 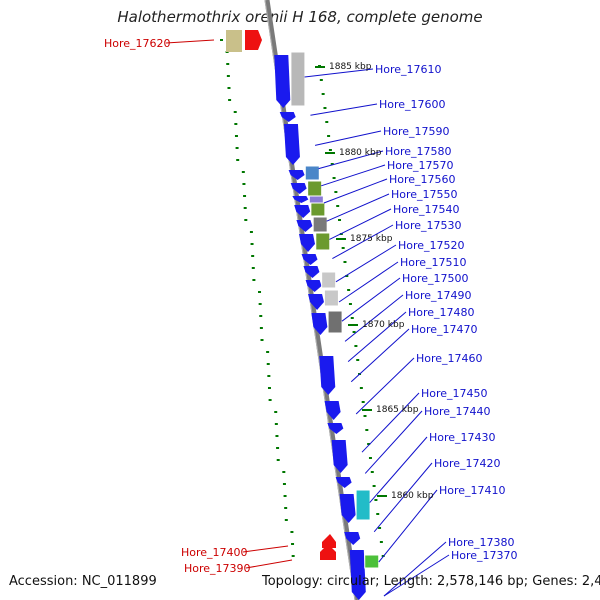 I want to click on scale-label: 1880 kbp, so click(x=360, y=153).